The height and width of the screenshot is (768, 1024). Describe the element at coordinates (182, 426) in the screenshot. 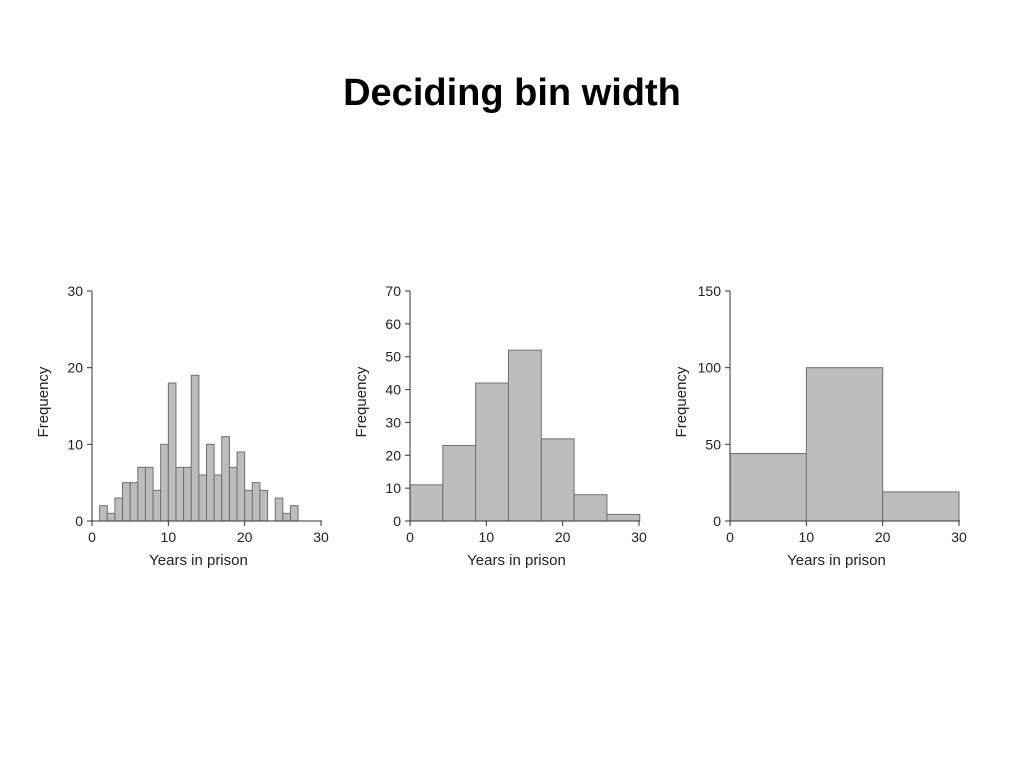

I see `chart-svg: 0 10 20 30 0 10 20 30 Years in prison Frequency` at that location.